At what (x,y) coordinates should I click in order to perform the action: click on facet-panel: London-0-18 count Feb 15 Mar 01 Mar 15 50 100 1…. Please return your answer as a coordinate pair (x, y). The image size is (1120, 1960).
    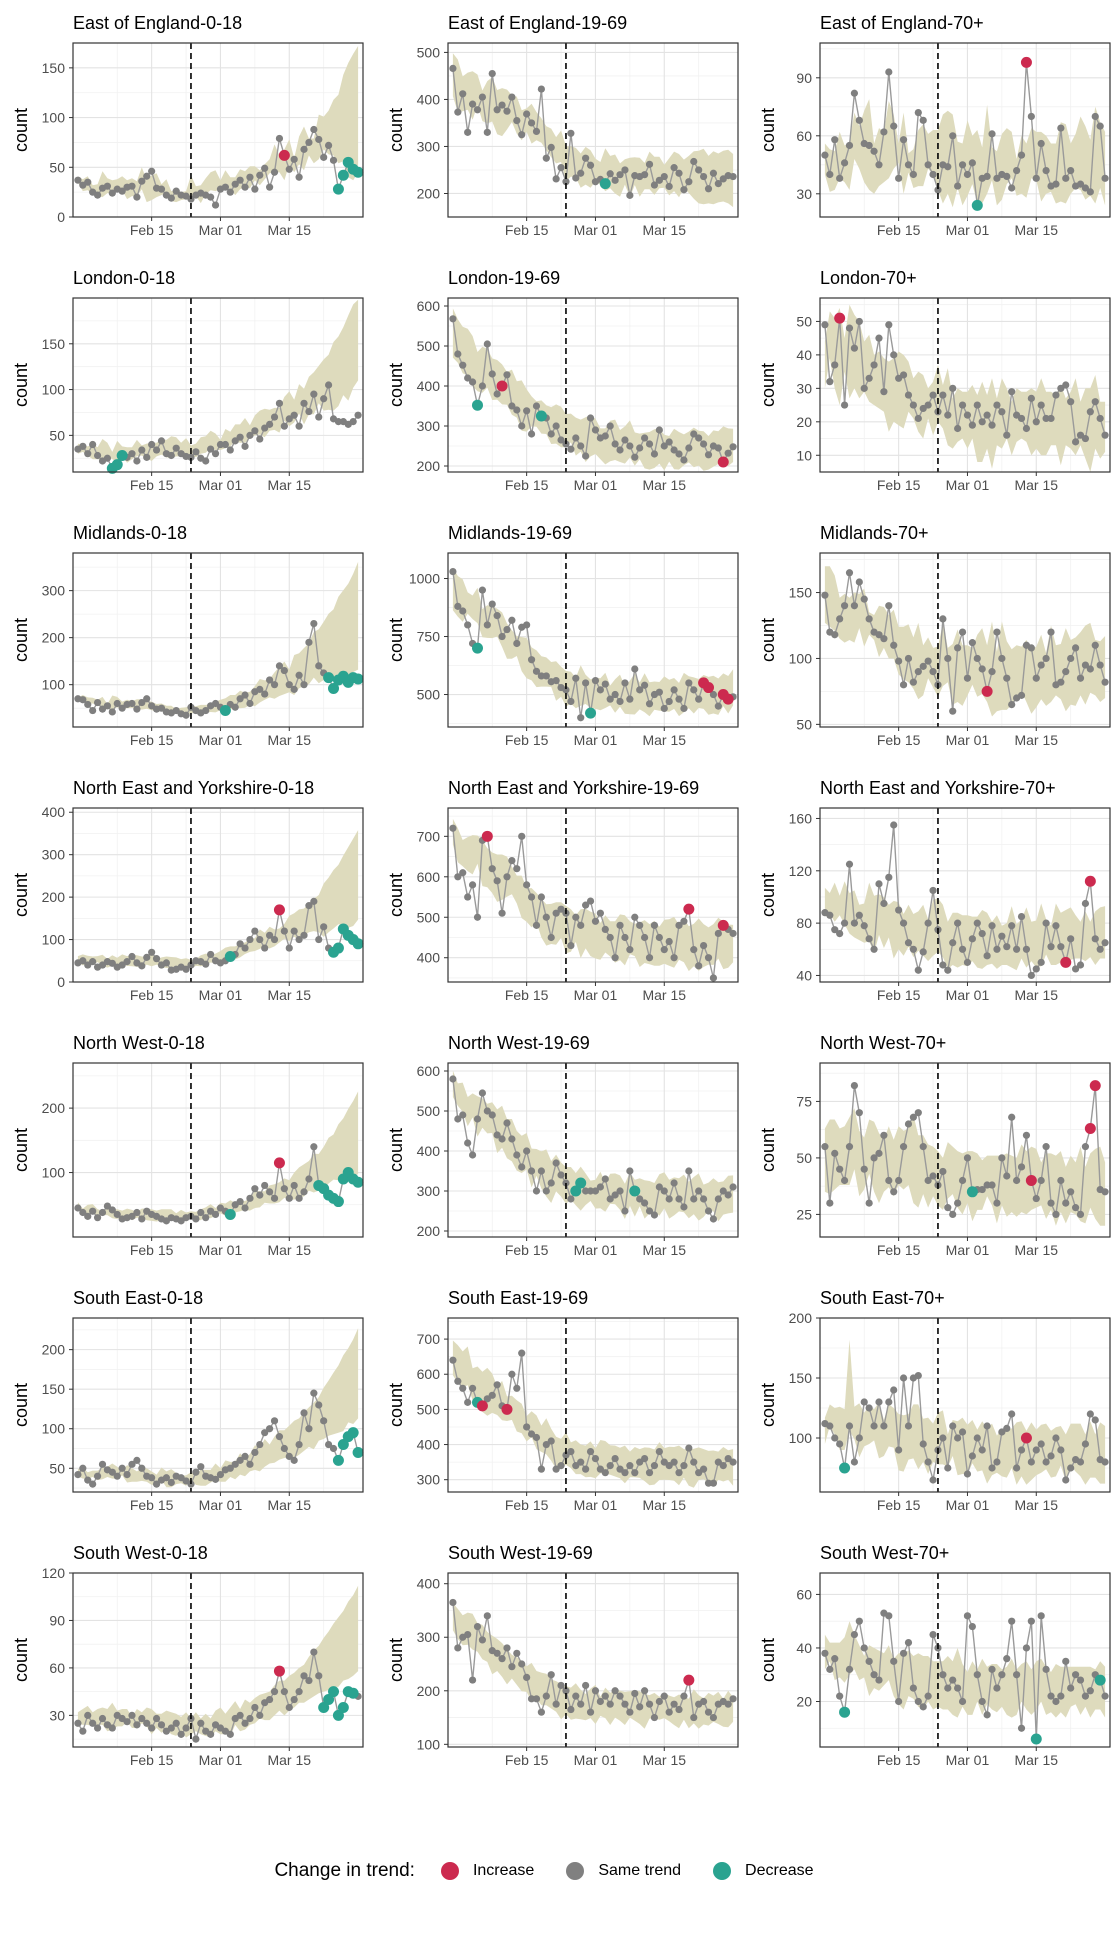
    Looking at the image, I should click on (187, 380).